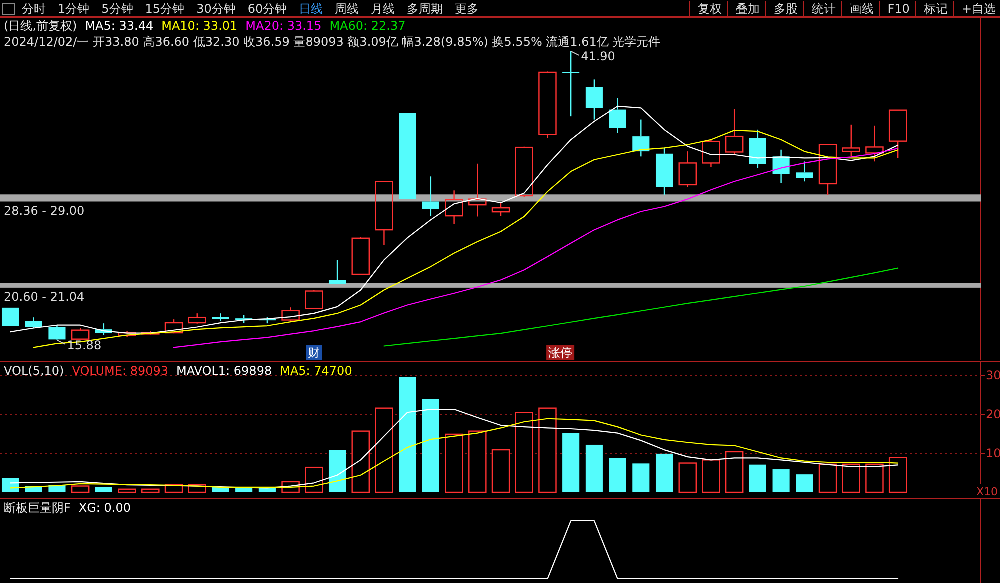 This screenshot has height=583, width=1000. Describe the element at coordinates (268, 9) in the screenshot. I see `text: 60分钟` at that location.